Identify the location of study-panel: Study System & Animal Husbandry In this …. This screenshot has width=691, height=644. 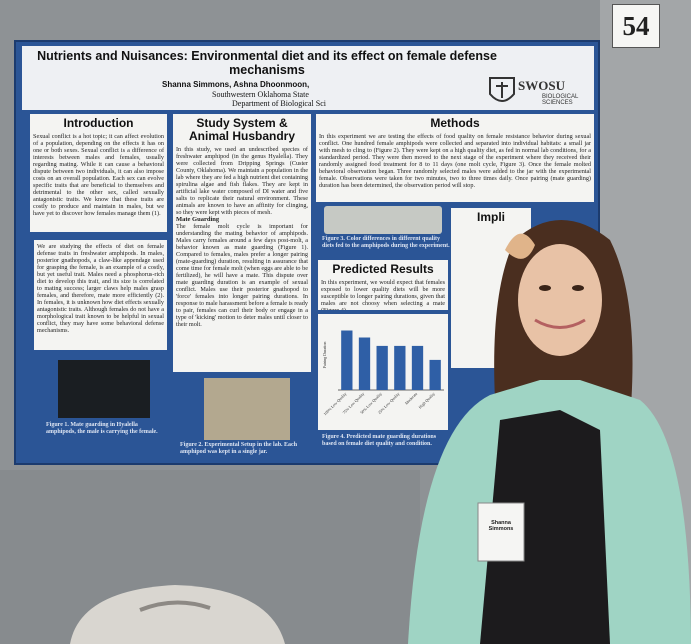
(242, 243).